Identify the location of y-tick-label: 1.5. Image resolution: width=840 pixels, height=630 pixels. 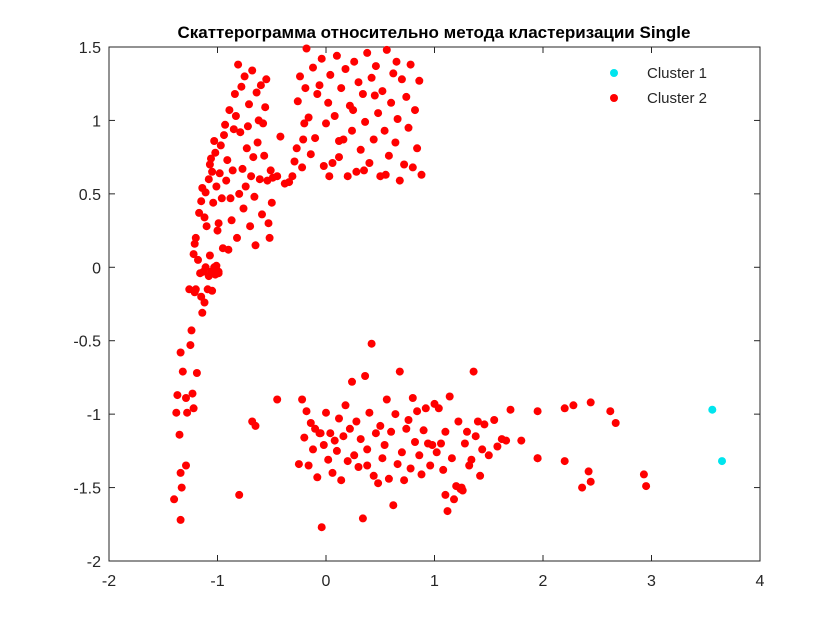
(90, 48).